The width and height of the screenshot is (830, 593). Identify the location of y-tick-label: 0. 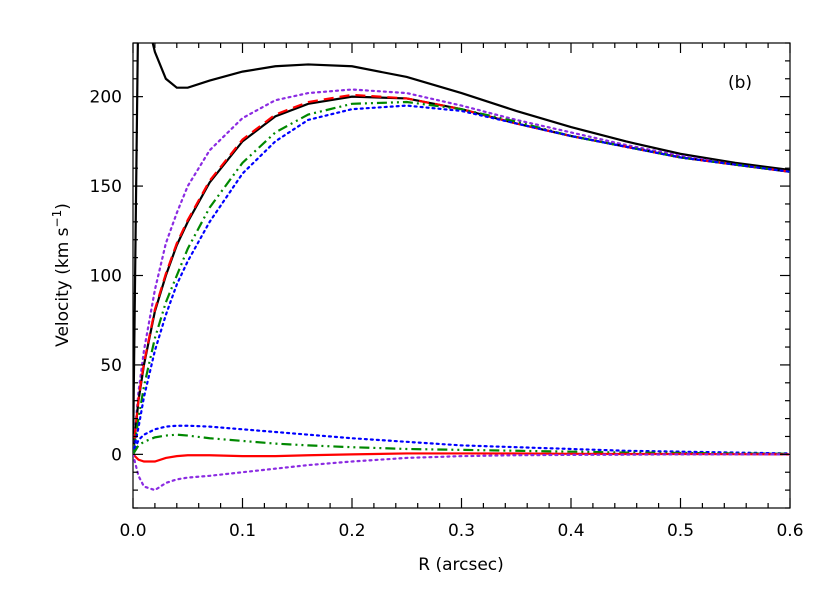
(116, 455).